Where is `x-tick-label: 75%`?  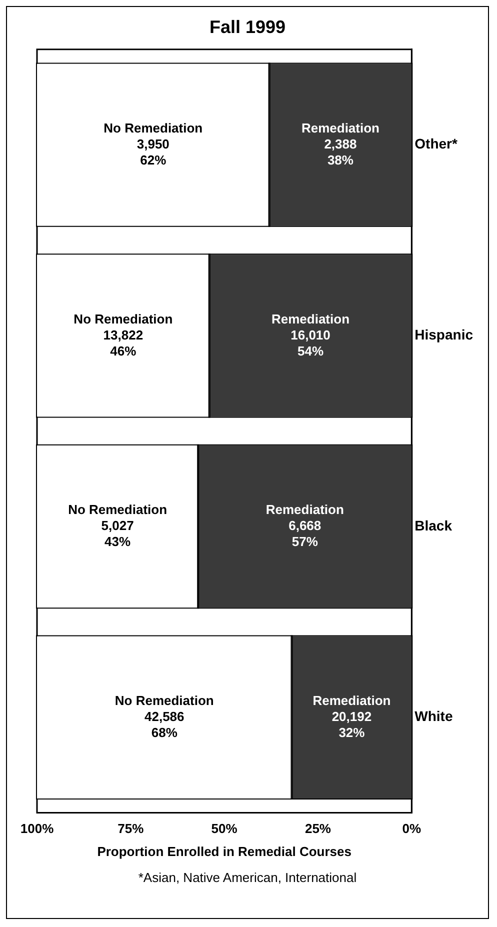 x-tick-label: 75% is located at coordinates (131, 828).